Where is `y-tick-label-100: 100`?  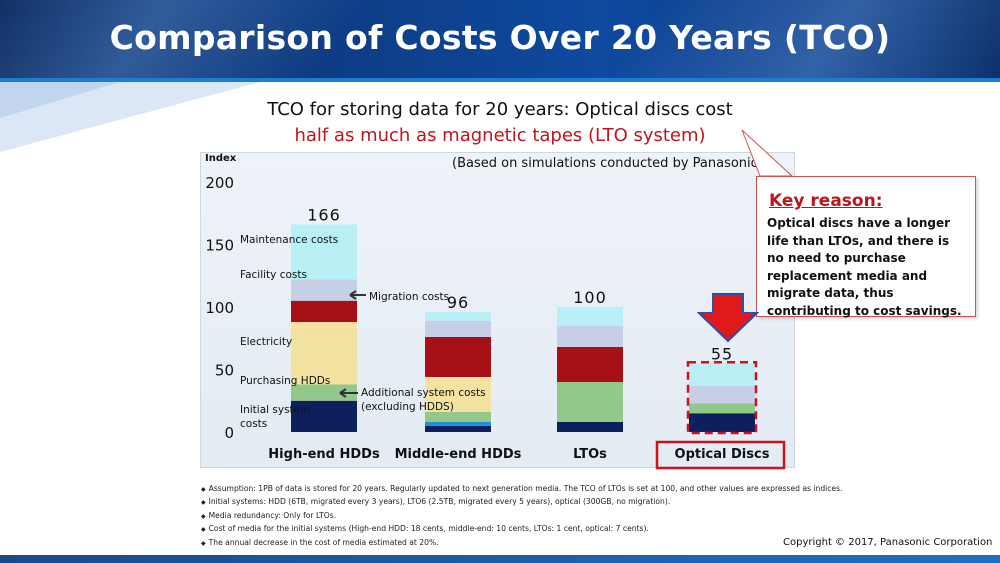
y-tick-label-100: 100 is located at coordinates (219, 308).